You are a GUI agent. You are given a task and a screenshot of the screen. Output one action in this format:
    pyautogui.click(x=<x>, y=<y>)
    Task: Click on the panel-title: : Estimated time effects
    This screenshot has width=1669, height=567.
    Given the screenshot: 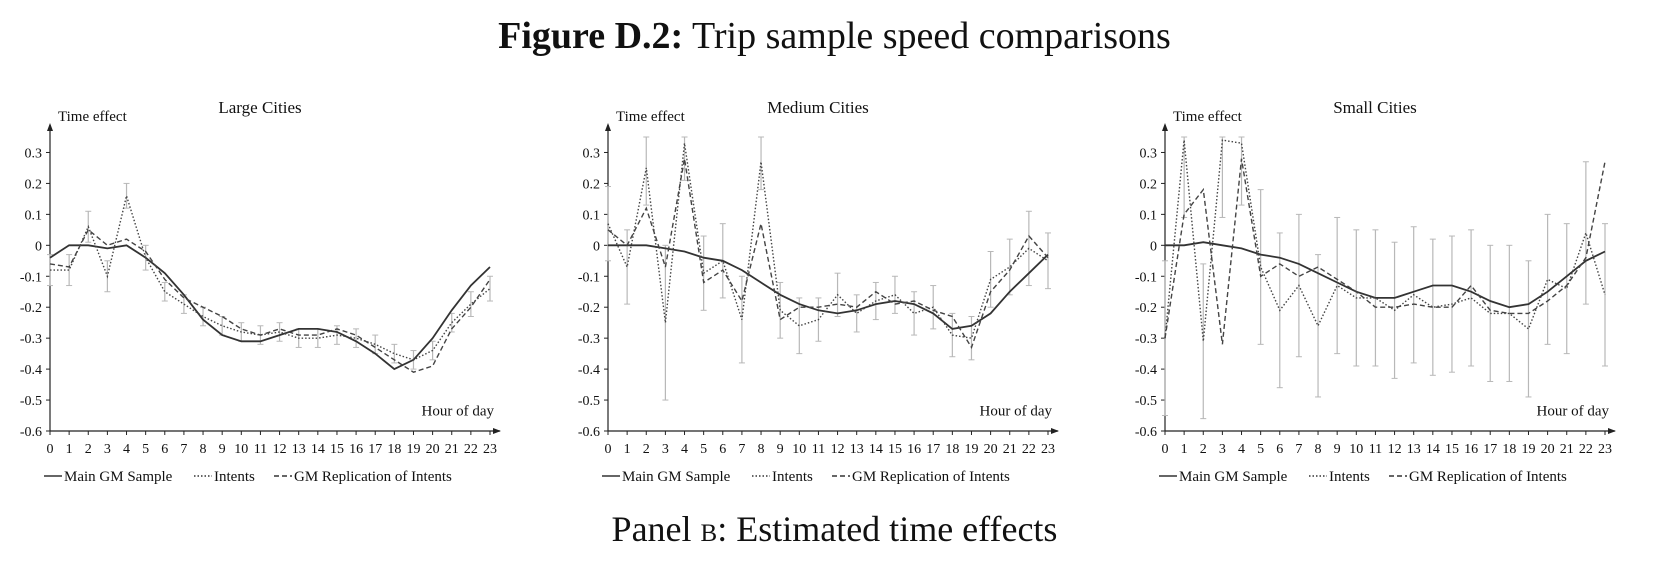 What is the action you would take?
    pyautogui.click(x=887, y=529)
    